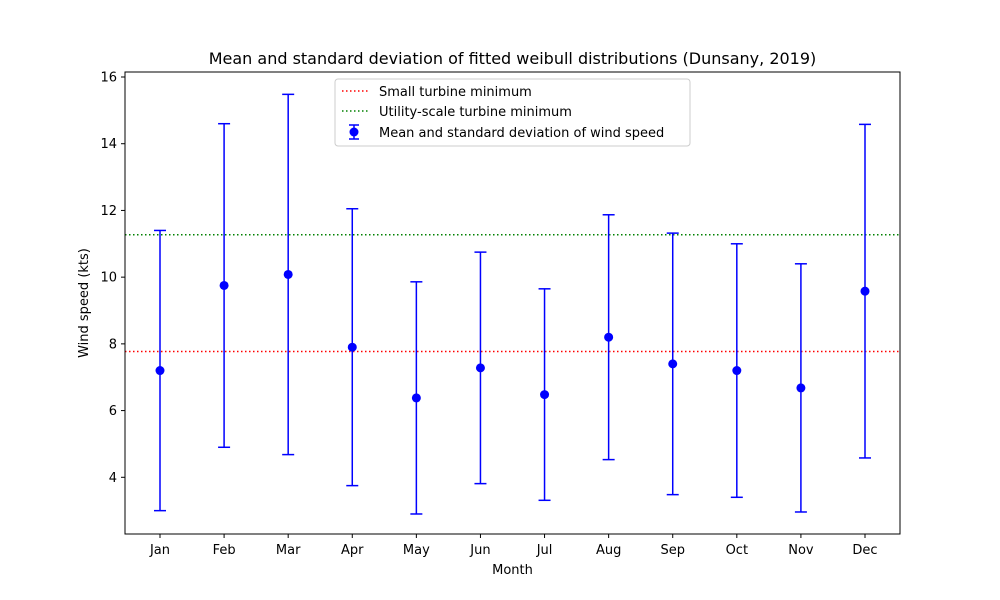 This screenshot has height=600, width=1000. Describe the element at coordinates (673, 364) in the screenshot. I see `mean-point-sep` at that location.